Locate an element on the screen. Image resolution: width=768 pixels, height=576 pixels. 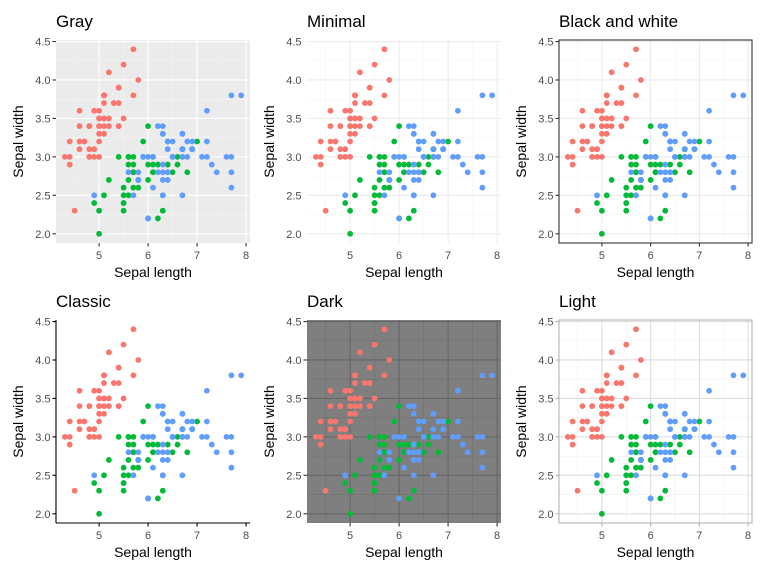
x-tick-label: 7 is located at coordinates (448, 536).